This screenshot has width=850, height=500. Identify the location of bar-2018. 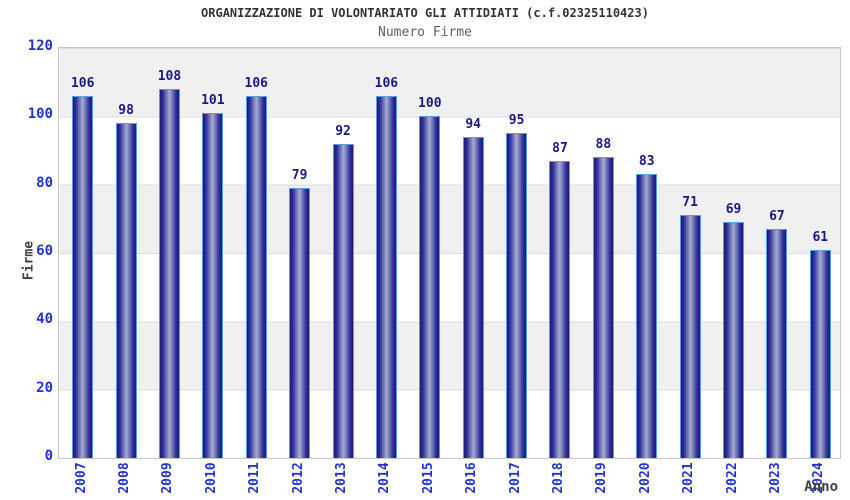
(560, 309).